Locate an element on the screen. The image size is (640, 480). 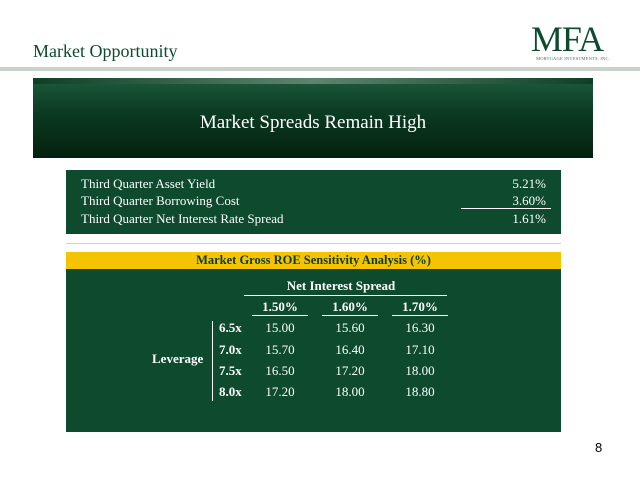
leverage-label: 7.5x is located at coordinates (230, 370).